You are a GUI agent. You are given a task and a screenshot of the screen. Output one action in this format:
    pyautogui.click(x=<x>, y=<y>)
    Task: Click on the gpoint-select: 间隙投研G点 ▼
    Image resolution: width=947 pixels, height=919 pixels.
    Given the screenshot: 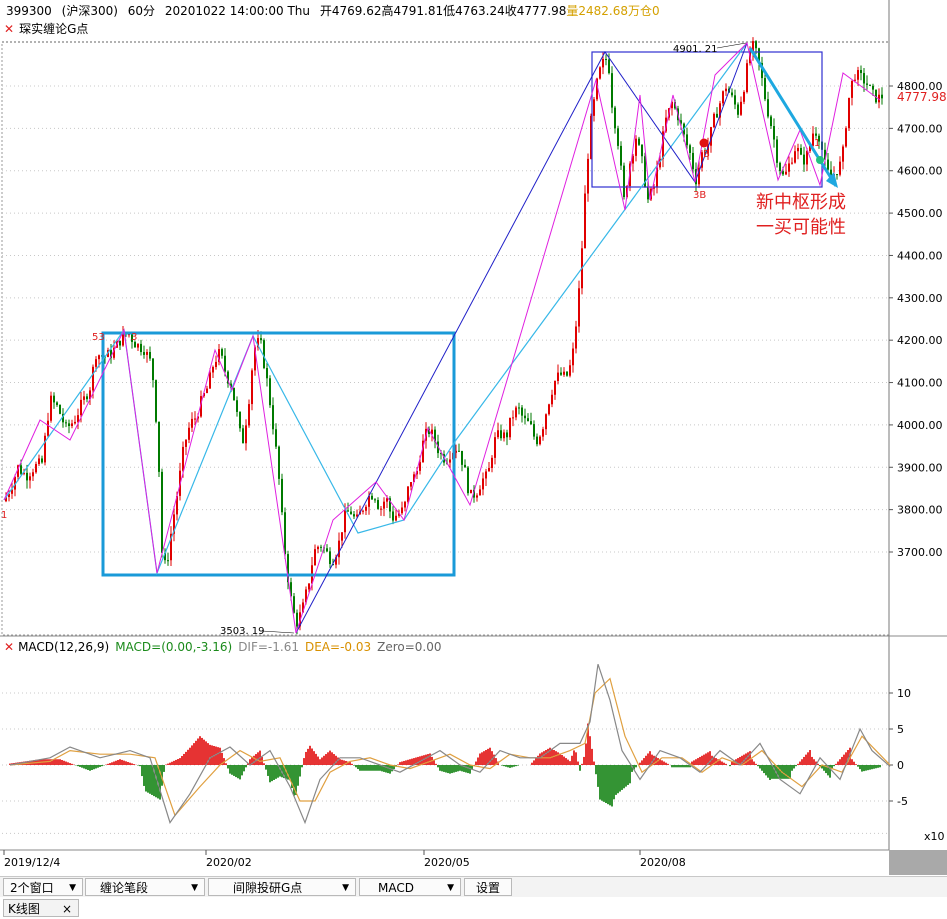 What is the action you would take?
    pyautogui.click(x=282, y=887)
    